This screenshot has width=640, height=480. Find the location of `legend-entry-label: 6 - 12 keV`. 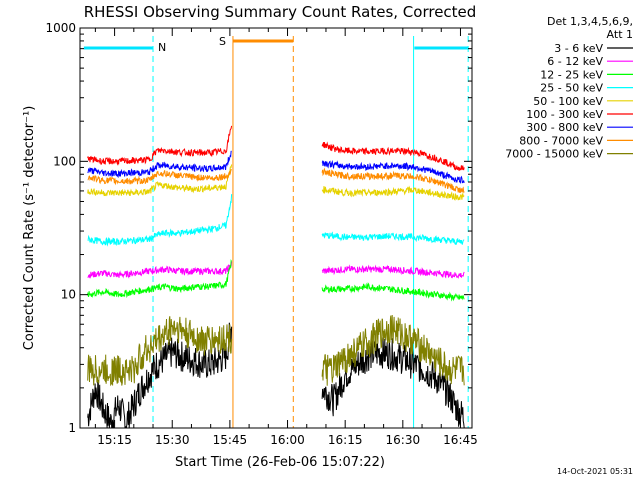

legend-entry-label: 6 - 12 keV is located at coordinates (575, 61).